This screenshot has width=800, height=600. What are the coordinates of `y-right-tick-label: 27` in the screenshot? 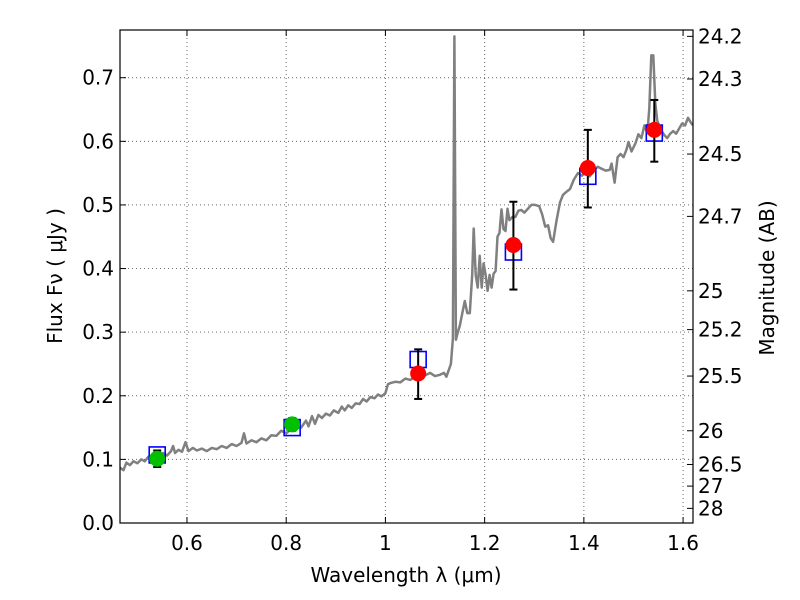 It's located at (710, 486).